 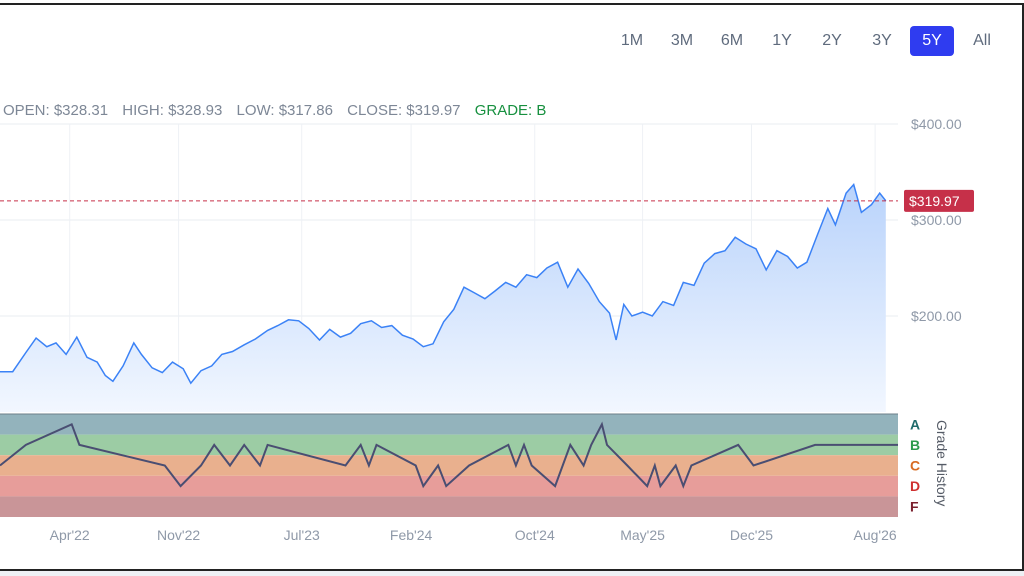 I want to click on grade-letter-a: A, so click(x=915, y=424).